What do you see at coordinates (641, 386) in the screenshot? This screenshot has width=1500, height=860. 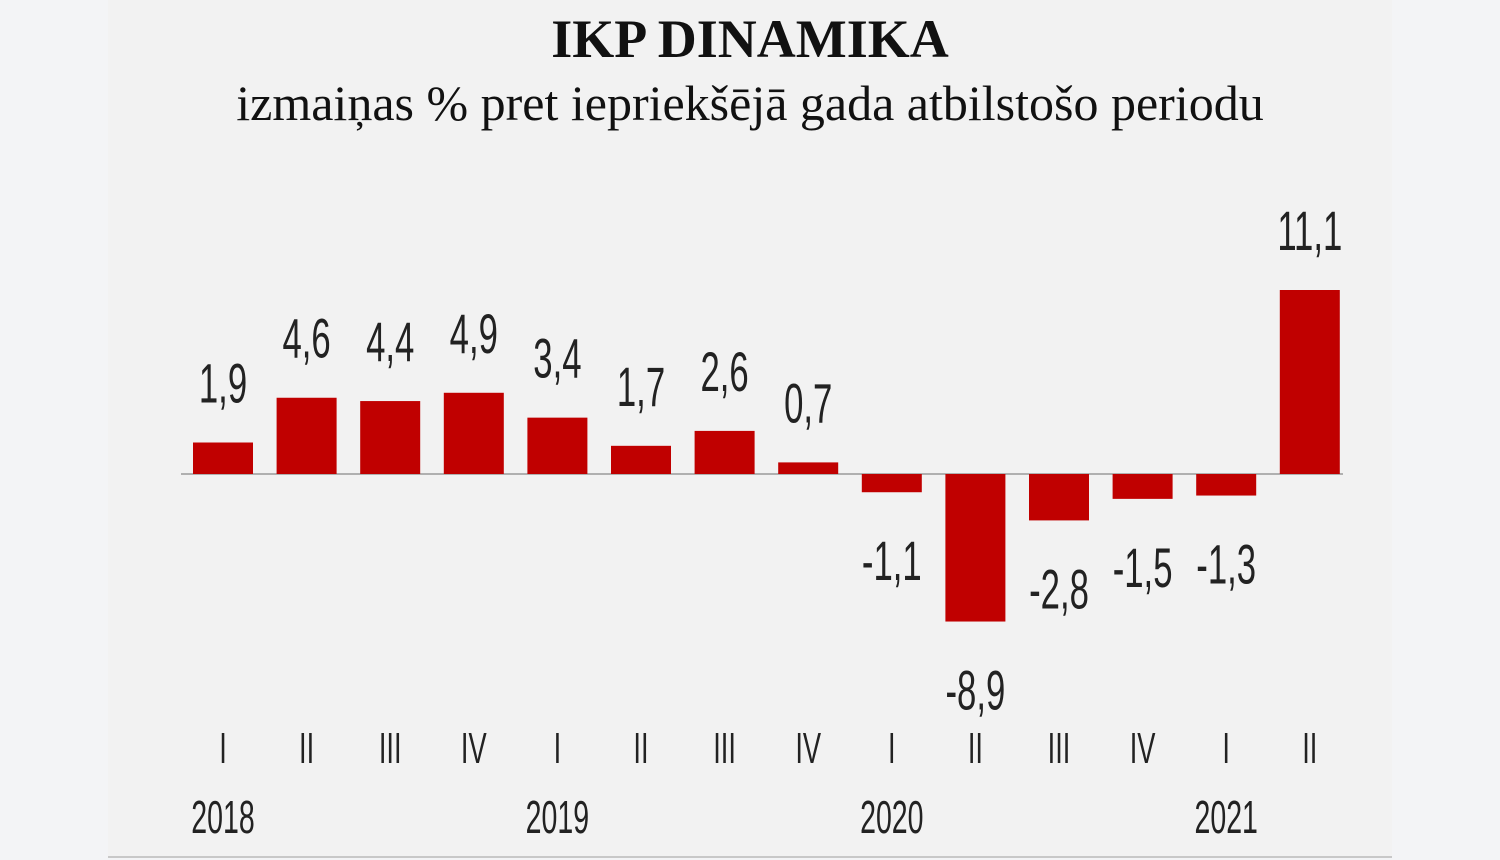 I see `data-label: 1,7` at bounding box center [641, 386].